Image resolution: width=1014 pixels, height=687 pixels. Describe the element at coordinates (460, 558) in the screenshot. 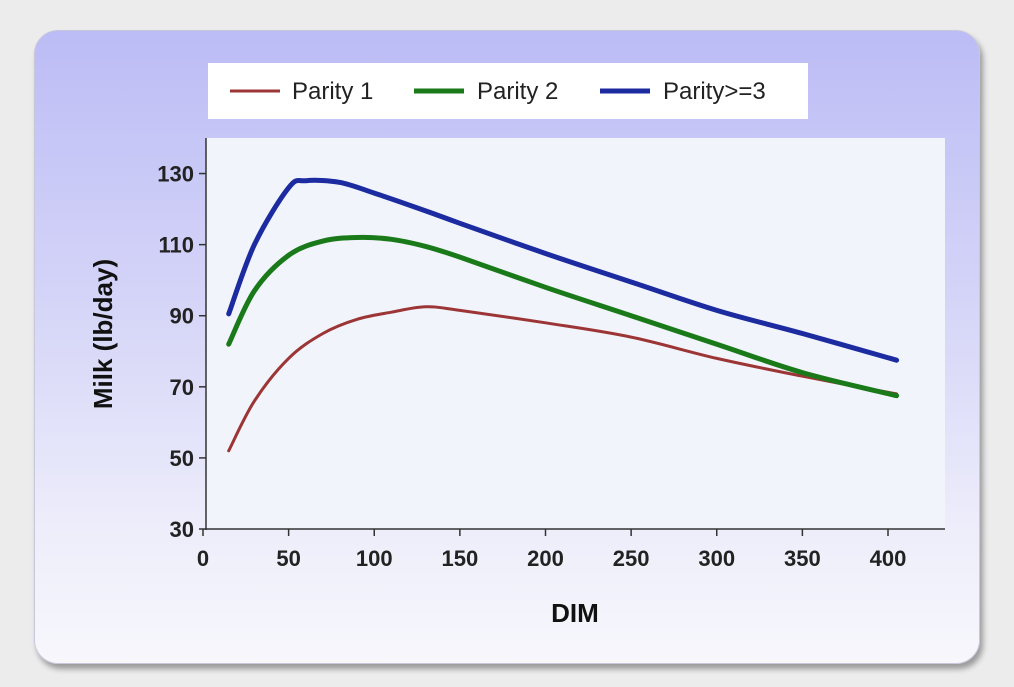

I see `x-tick-label: 150` at that location.